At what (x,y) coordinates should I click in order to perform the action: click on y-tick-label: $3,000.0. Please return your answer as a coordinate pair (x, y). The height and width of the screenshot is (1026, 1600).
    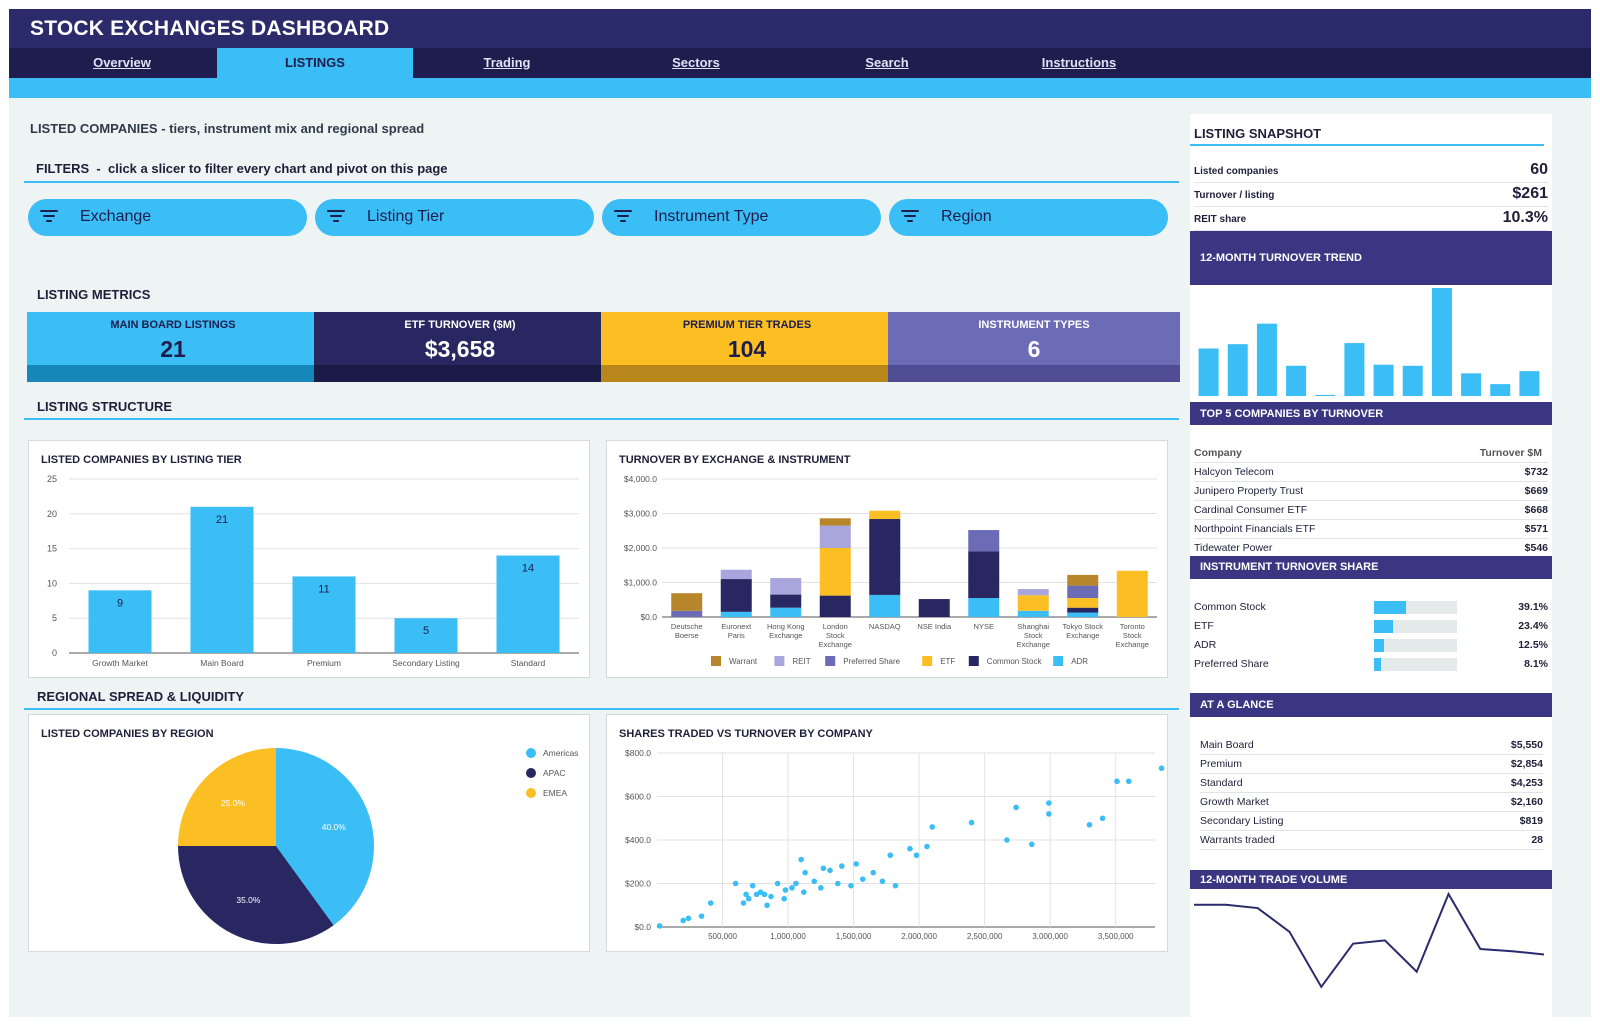
    Looking at the image, I should click on (640, 514).